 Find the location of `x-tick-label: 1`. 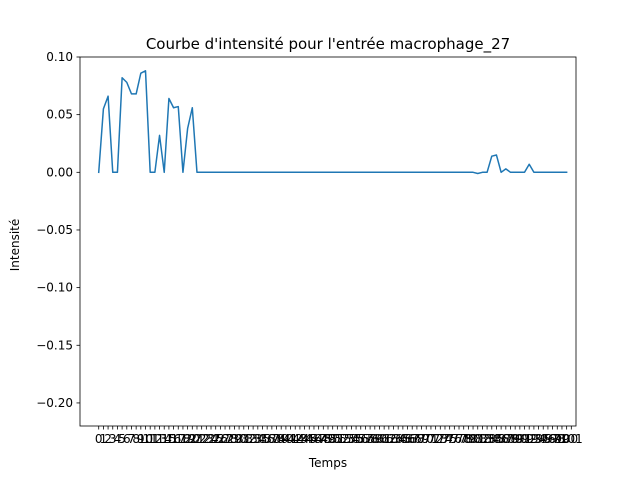

x-tick-label: 1 is located at coordinates (104, 439).